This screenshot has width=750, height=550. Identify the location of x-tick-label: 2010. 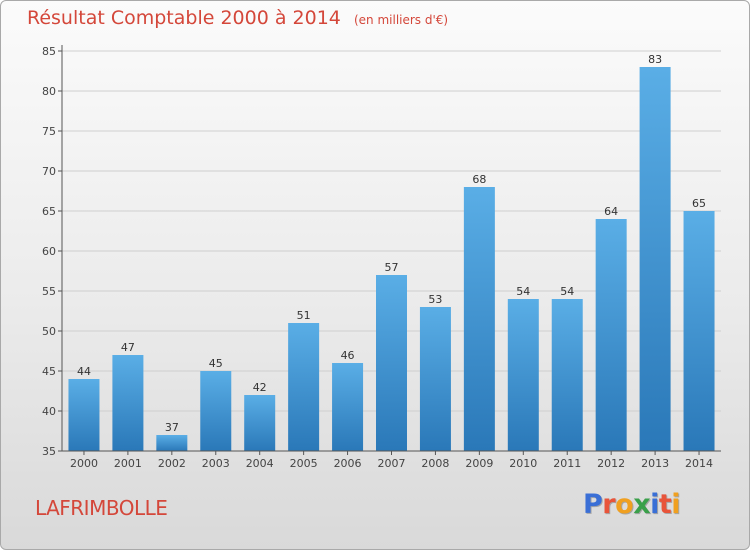
(523, 463).